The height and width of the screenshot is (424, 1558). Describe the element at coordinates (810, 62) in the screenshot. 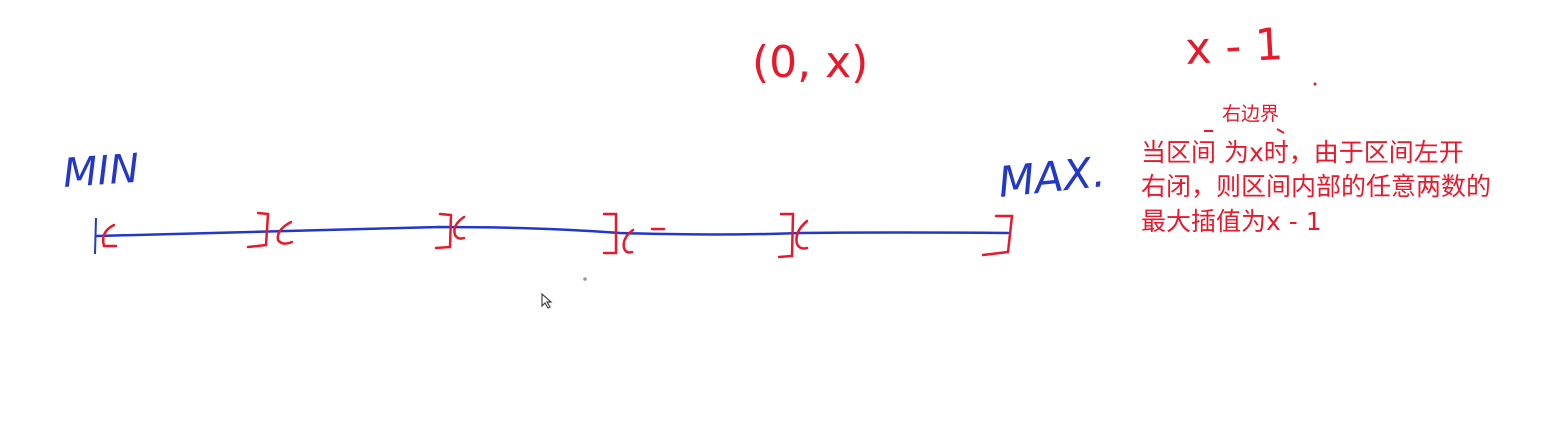

I see `interval-label: (0, x)` at that location.